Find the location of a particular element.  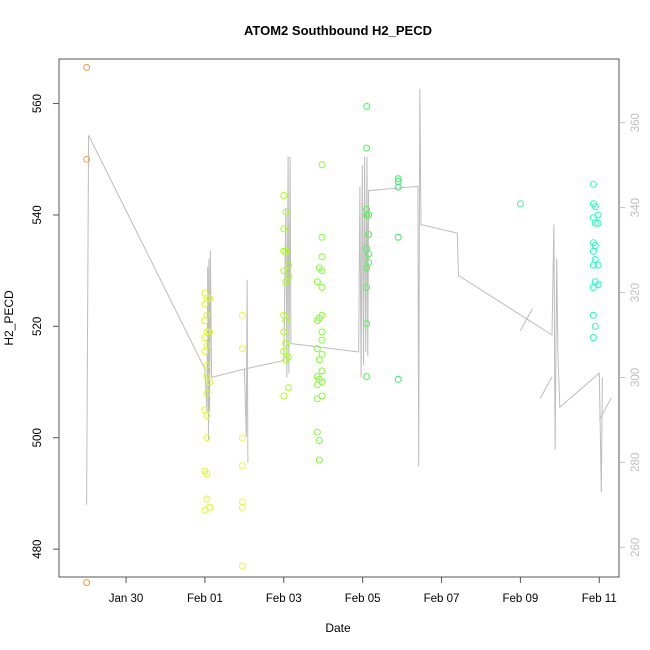

y-axis-label: H2_PECD is located at coordinates (9, 318).